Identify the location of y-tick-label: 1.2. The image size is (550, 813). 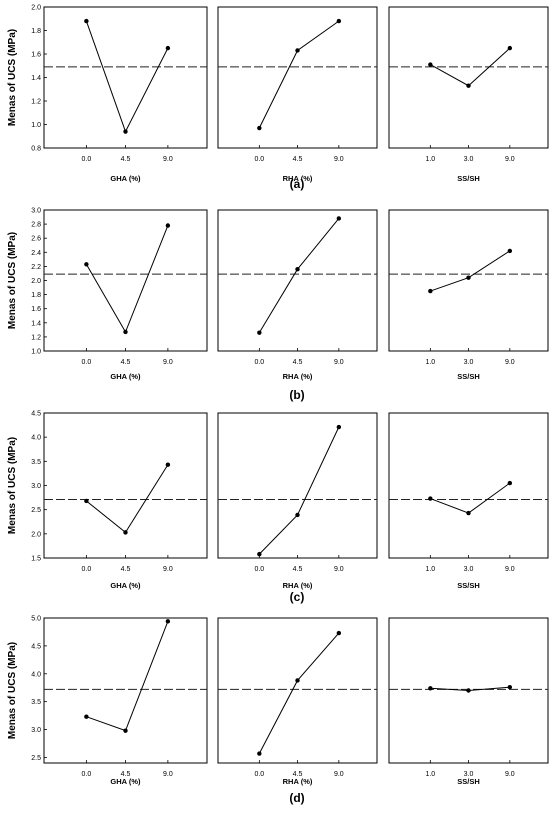
(36, 337).